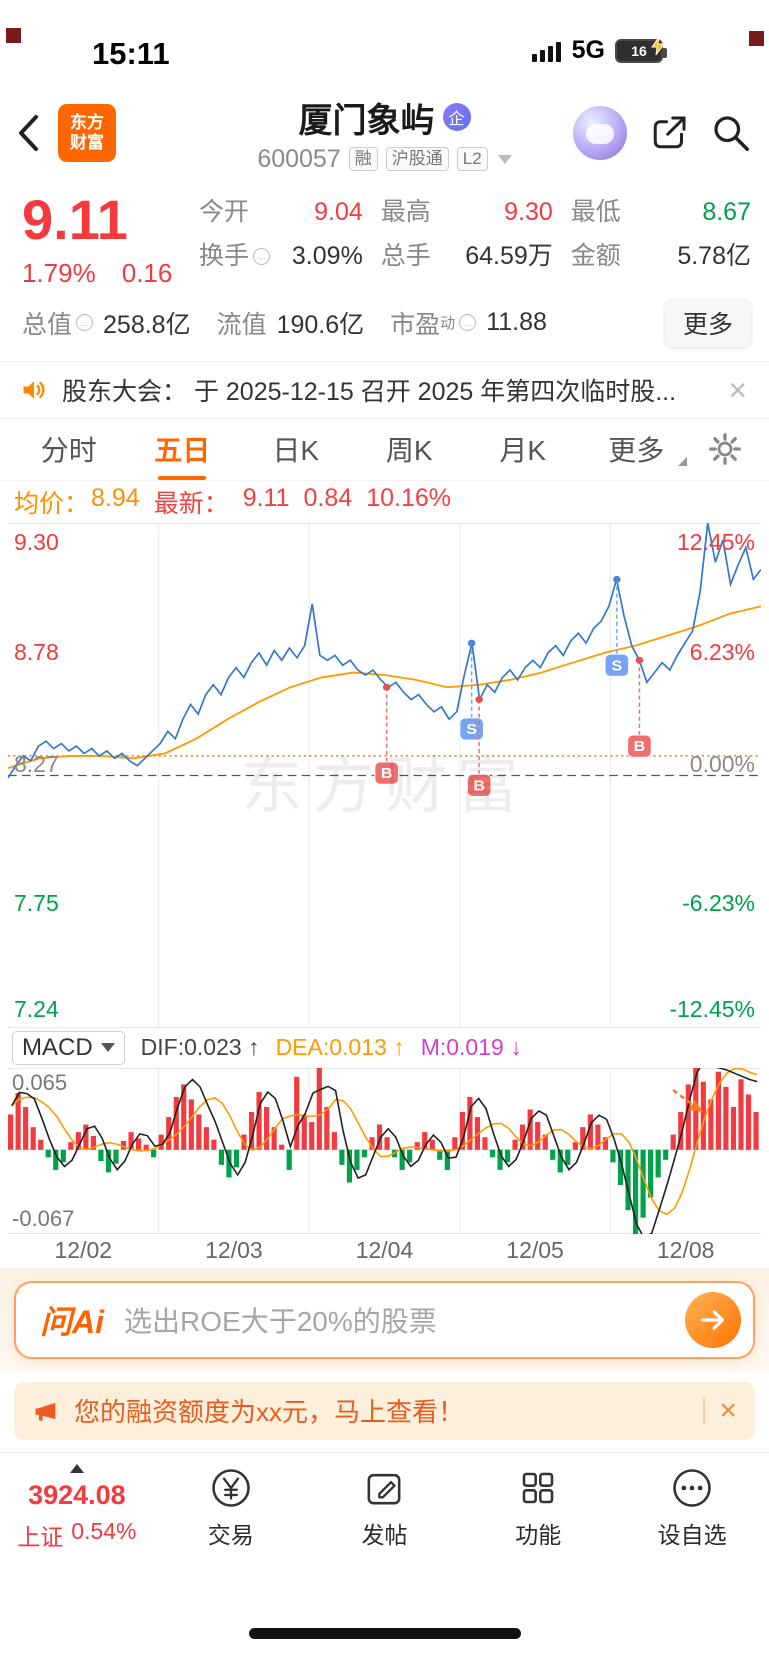 The height and width of the screenshot is (1665, 769). I want to click on nav-item-functions: 功能, so click(538, 1508).